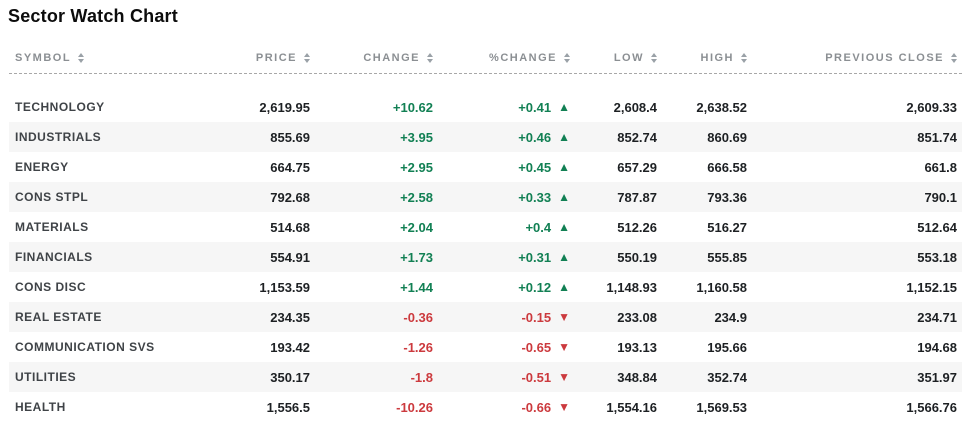 Image resolution: width=971 pixels, height=425 pixels. I want to click on column-header-previous-close: PREVIOUS CLOSE, so click(852, 58).